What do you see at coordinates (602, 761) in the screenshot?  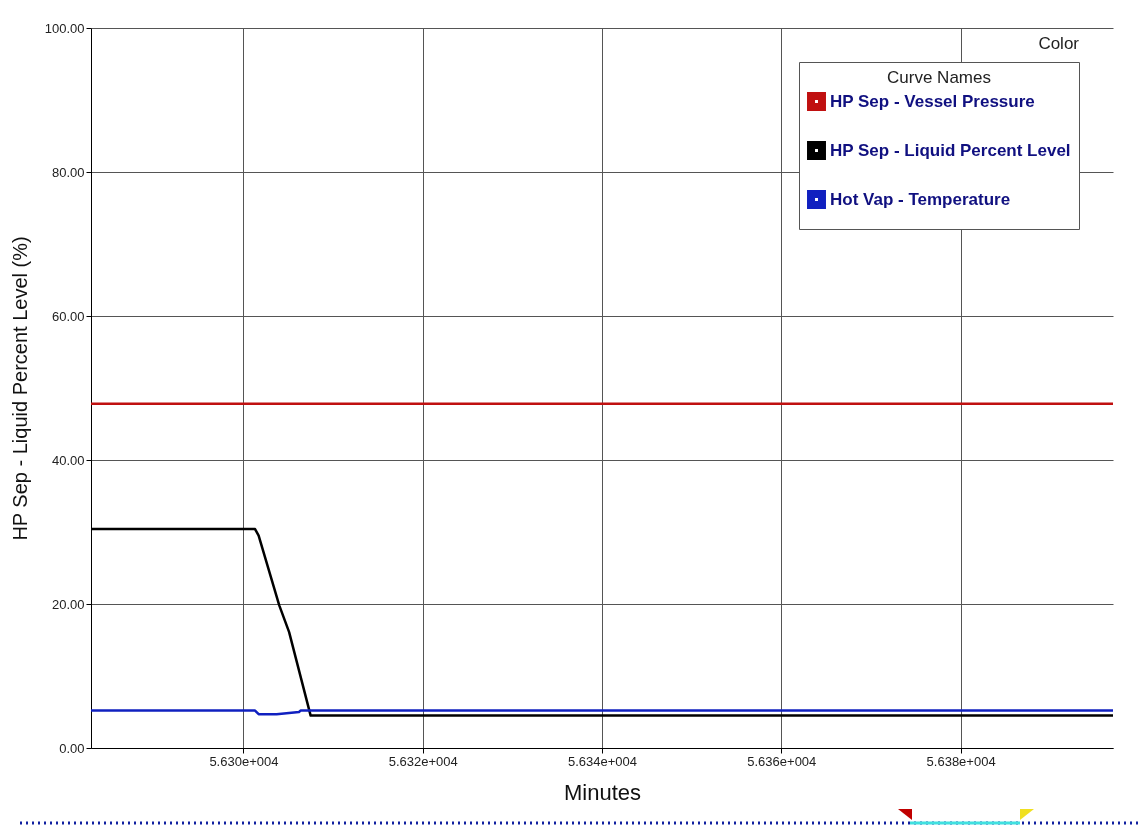 I see `x-tick-label: 5.634e+004` at bounding box center [602, 761].